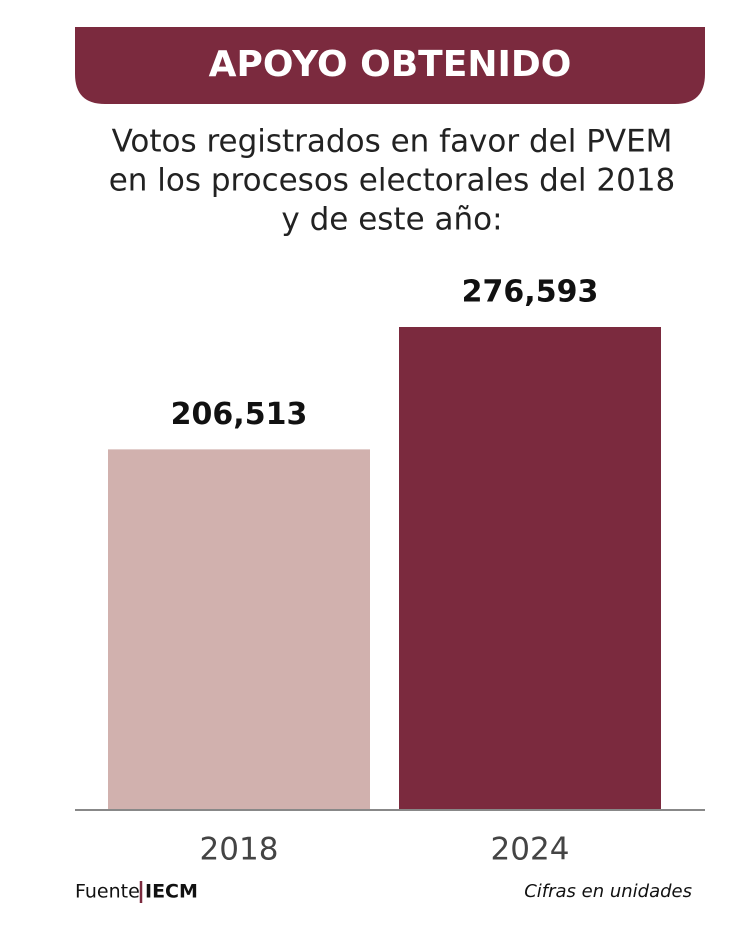 Image resolution: width=750 pixels, height=947 pixels. I want to click on value-label: 206,513, so click(239, 414).